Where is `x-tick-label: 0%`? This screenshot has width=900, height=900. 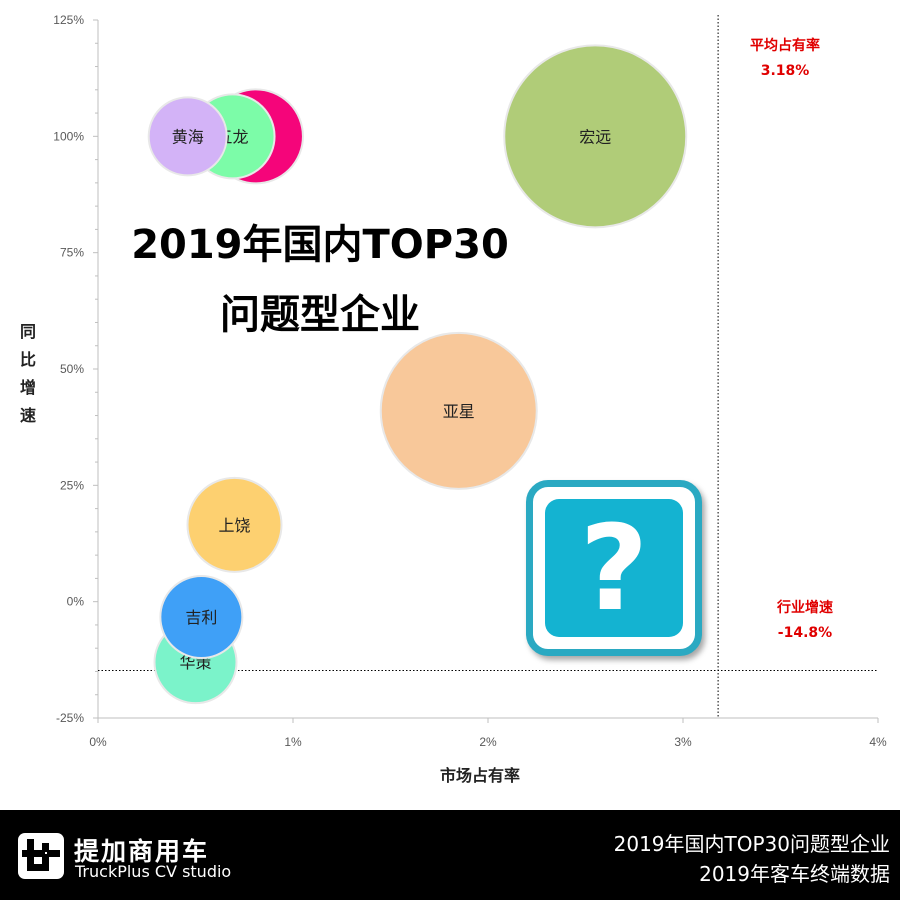 x-tick-label: 0% is located at coordinates (98, 742).